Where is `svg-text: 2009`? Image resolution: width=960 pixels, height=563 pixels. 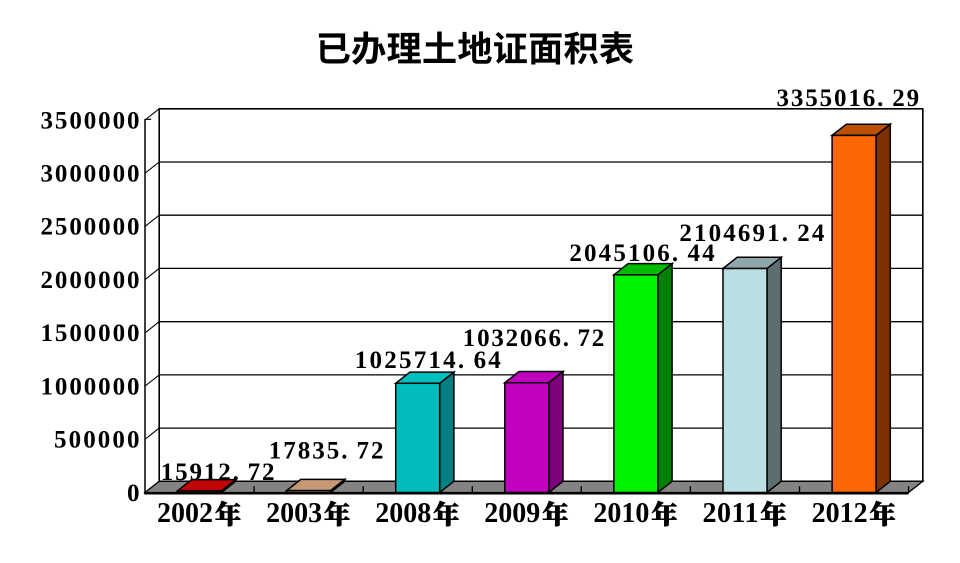
svg-text: 2009 is located at coordinates (512, 513).